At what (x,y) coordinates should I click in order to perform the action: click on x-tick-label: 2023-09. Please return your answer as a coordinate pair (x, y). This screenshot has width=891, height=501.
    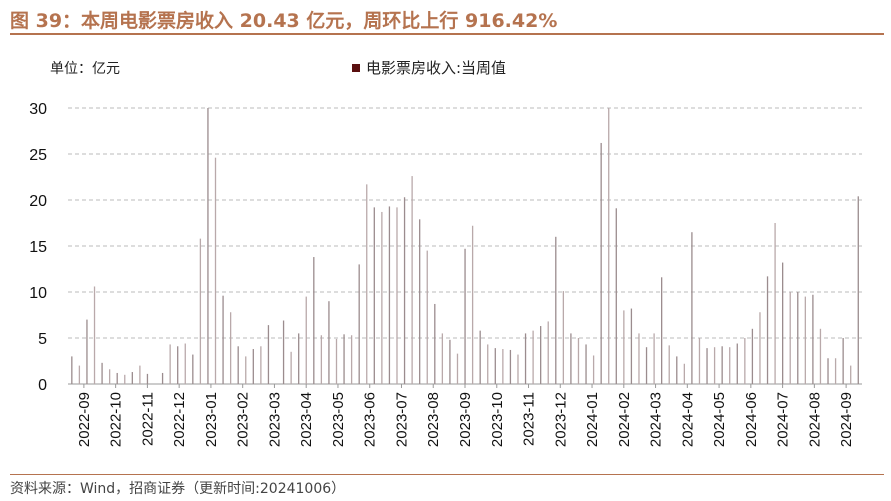
    Looking at the image, I should click on (465, 419).